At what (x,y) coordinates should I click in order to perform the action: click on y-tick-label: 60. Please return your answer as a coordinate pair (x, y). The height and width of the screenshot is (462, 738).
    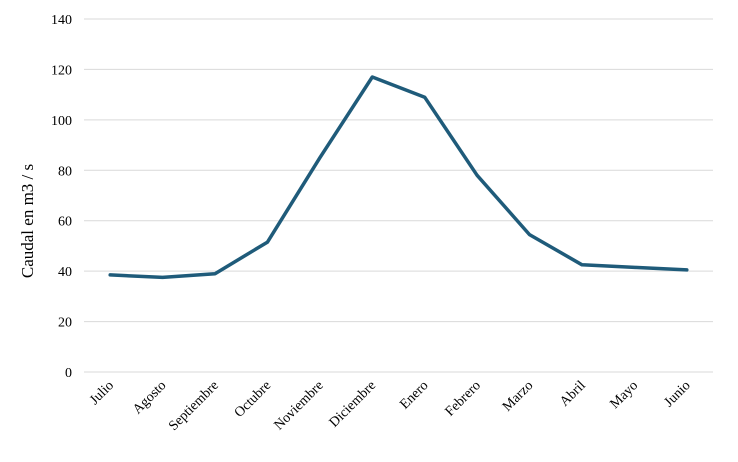
    Looking at the image, I should click on (65, 222).